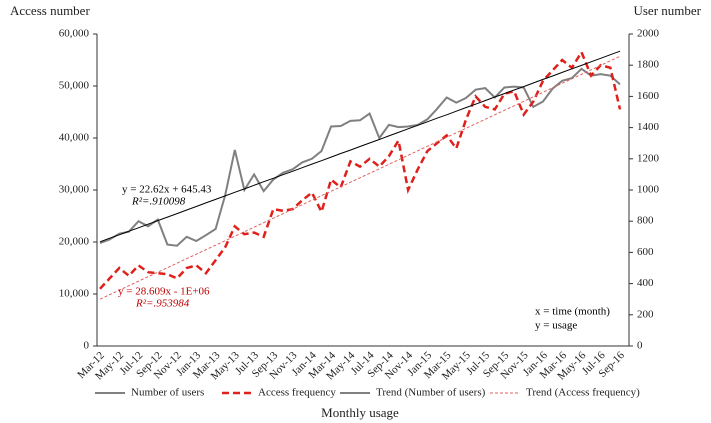  I want to click on y2-tick-label: 1000, so click(648, 190).